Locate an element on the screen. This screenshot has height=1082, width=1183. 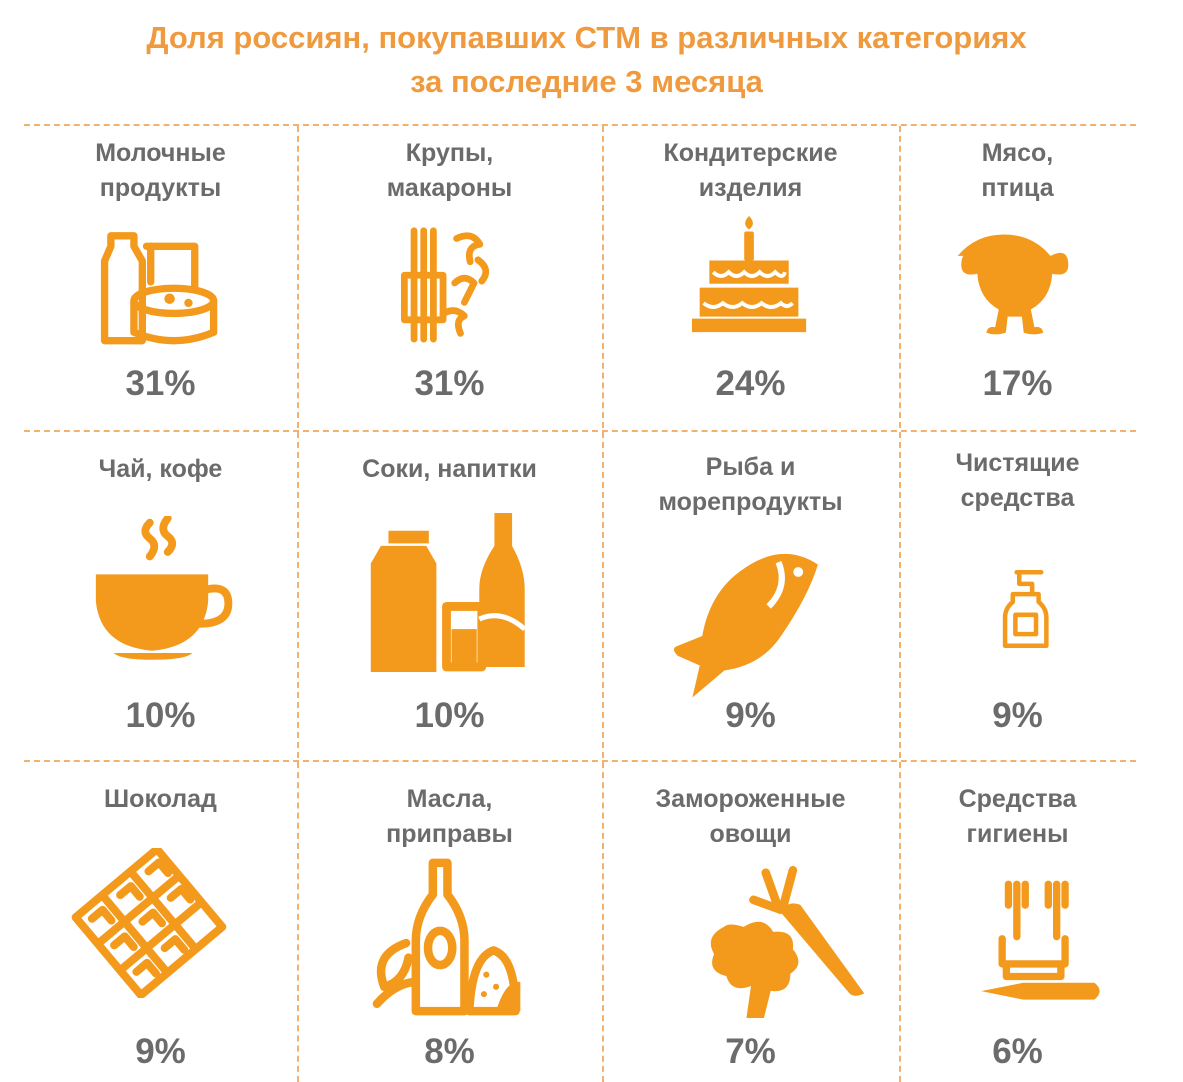
category-cell: Чай, кофе 10% is located at coordinates (160, 595).